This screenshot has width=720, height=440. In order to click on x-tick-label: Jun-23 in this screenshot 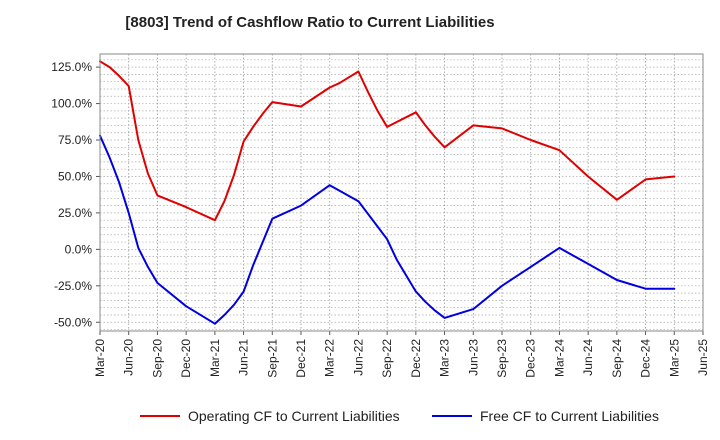, I will do `click(473, 357)`.